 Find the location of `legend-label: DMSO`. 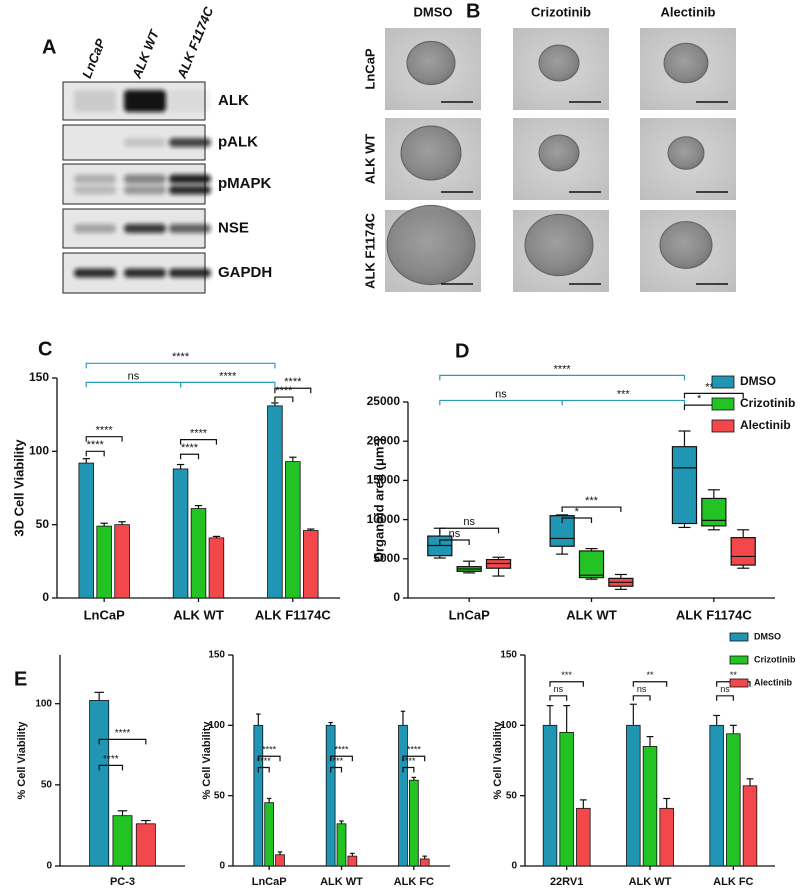

legend-label: DMSO is located at coordinates (767, 636).